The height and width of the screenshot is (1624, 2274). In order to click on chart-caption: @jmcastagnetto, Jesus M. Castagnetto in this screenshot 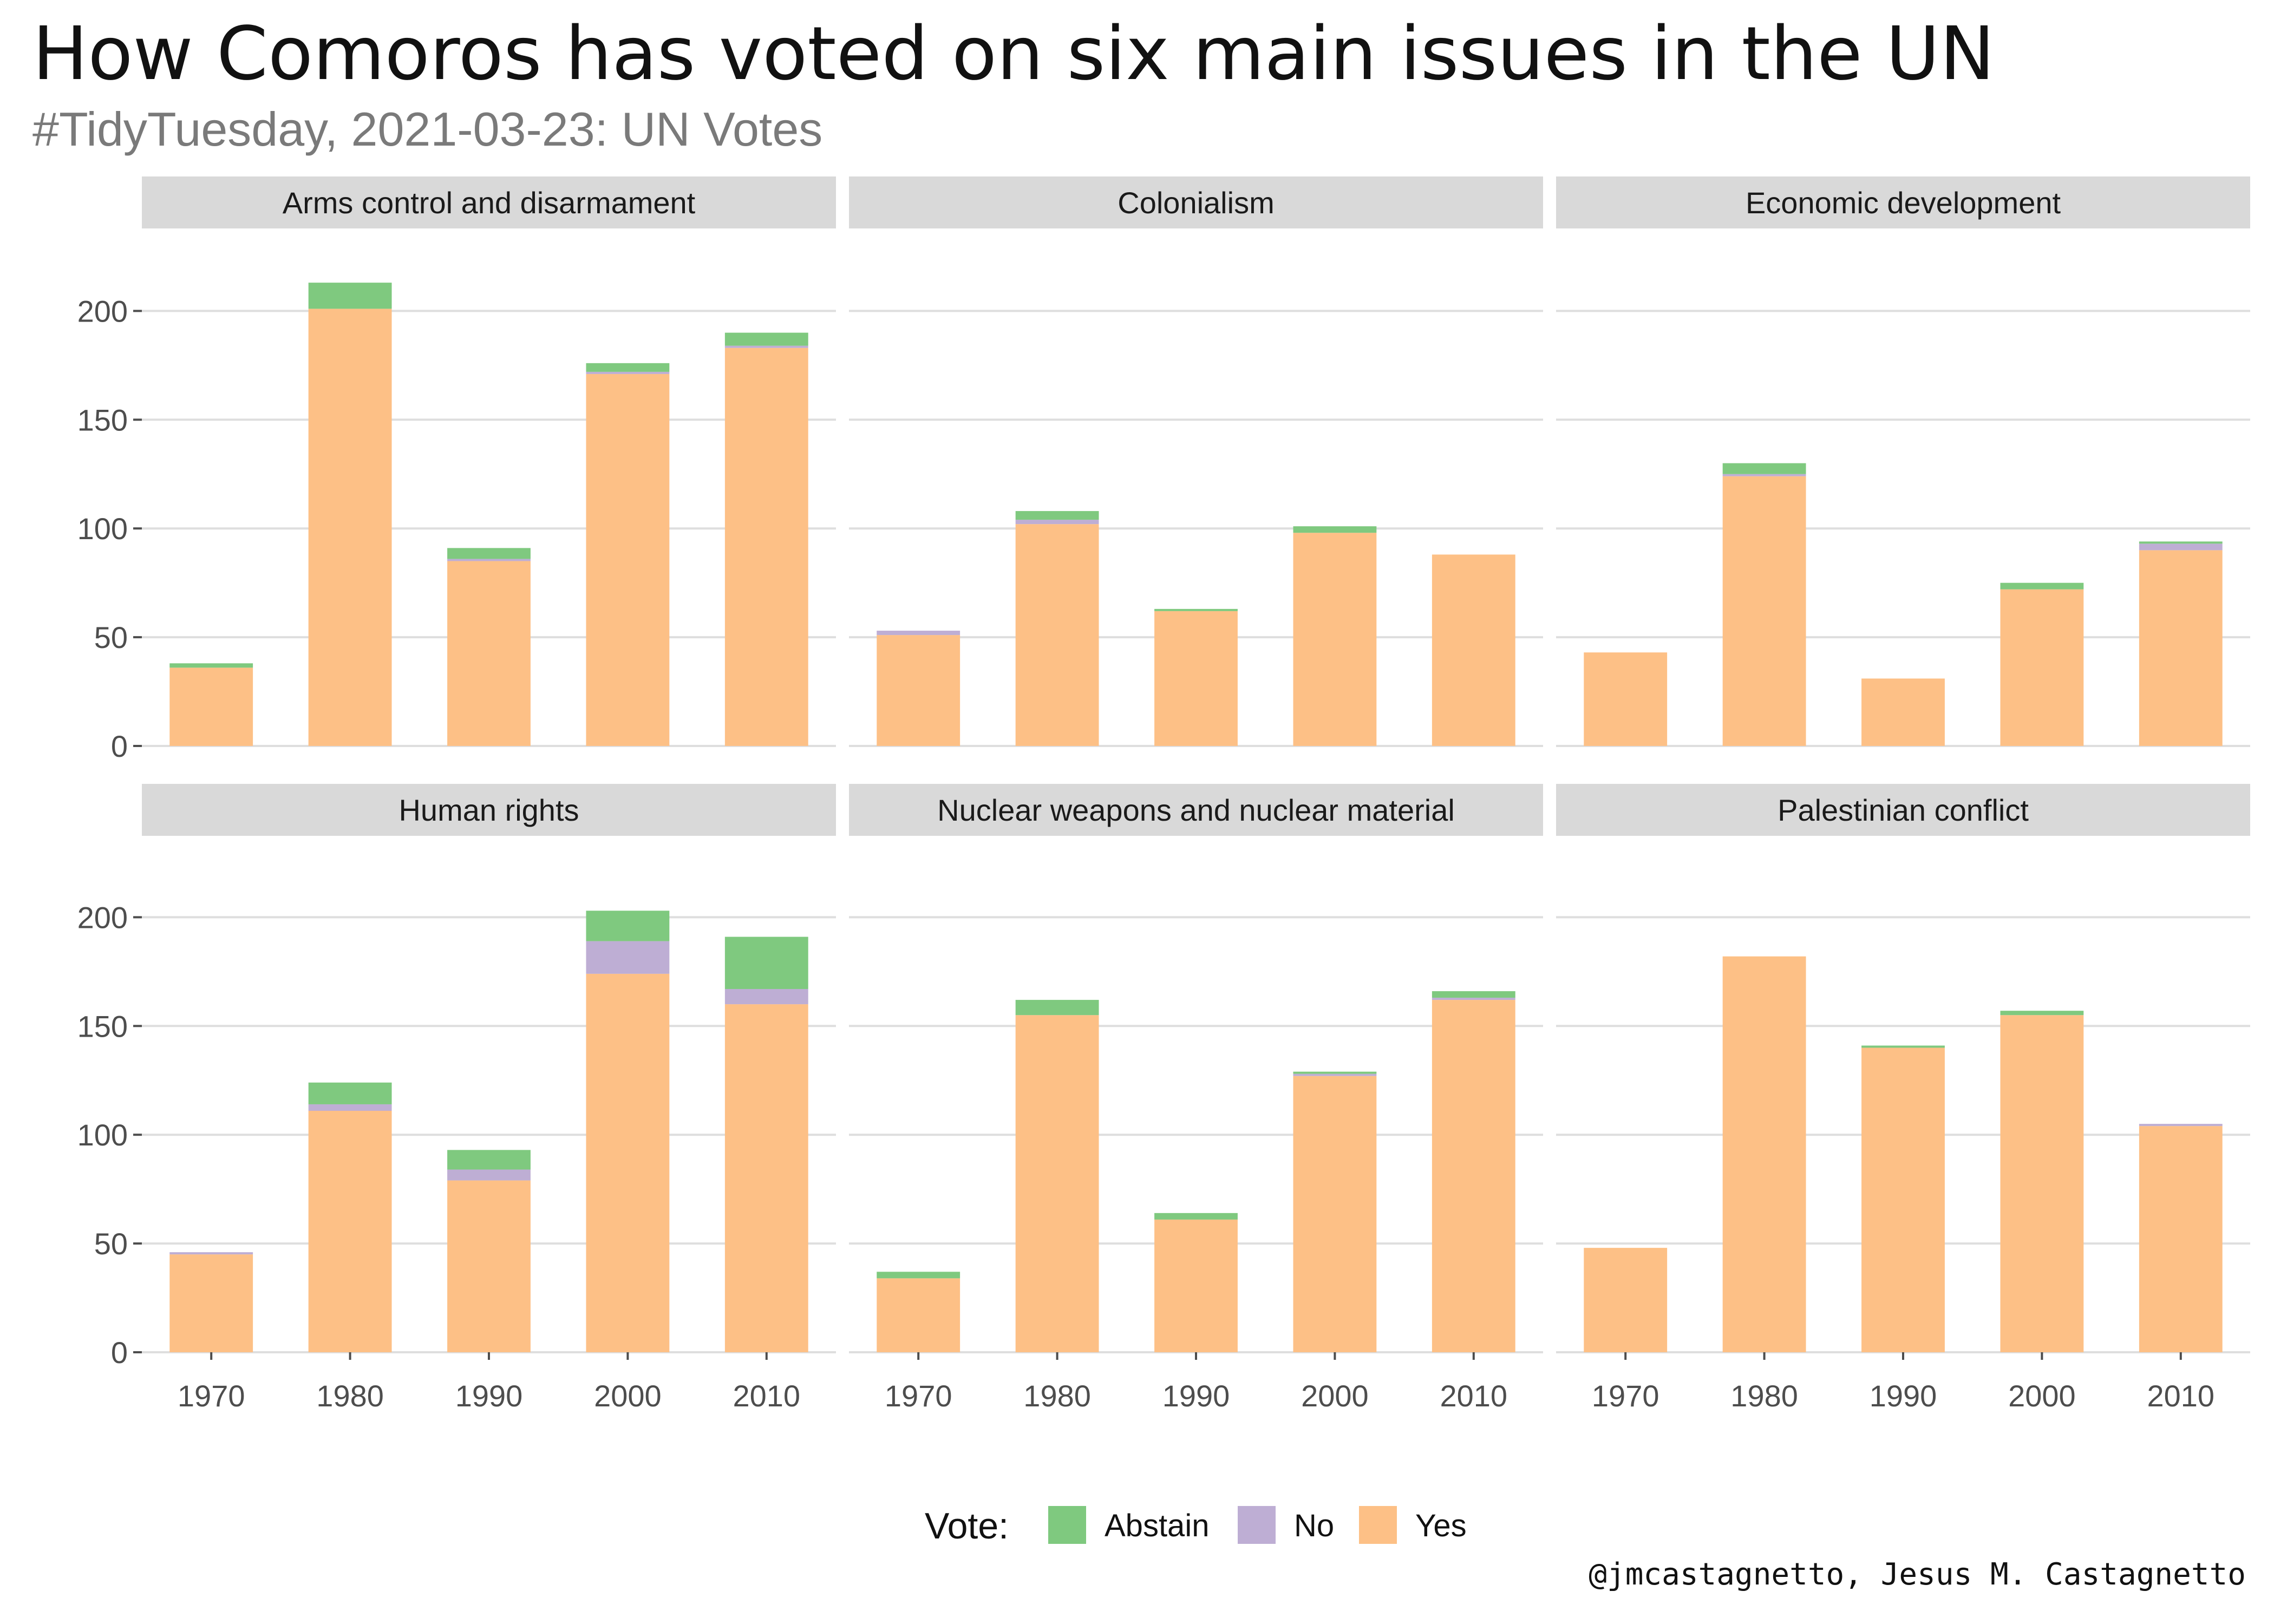, I will do `click(1918, 1574)`.